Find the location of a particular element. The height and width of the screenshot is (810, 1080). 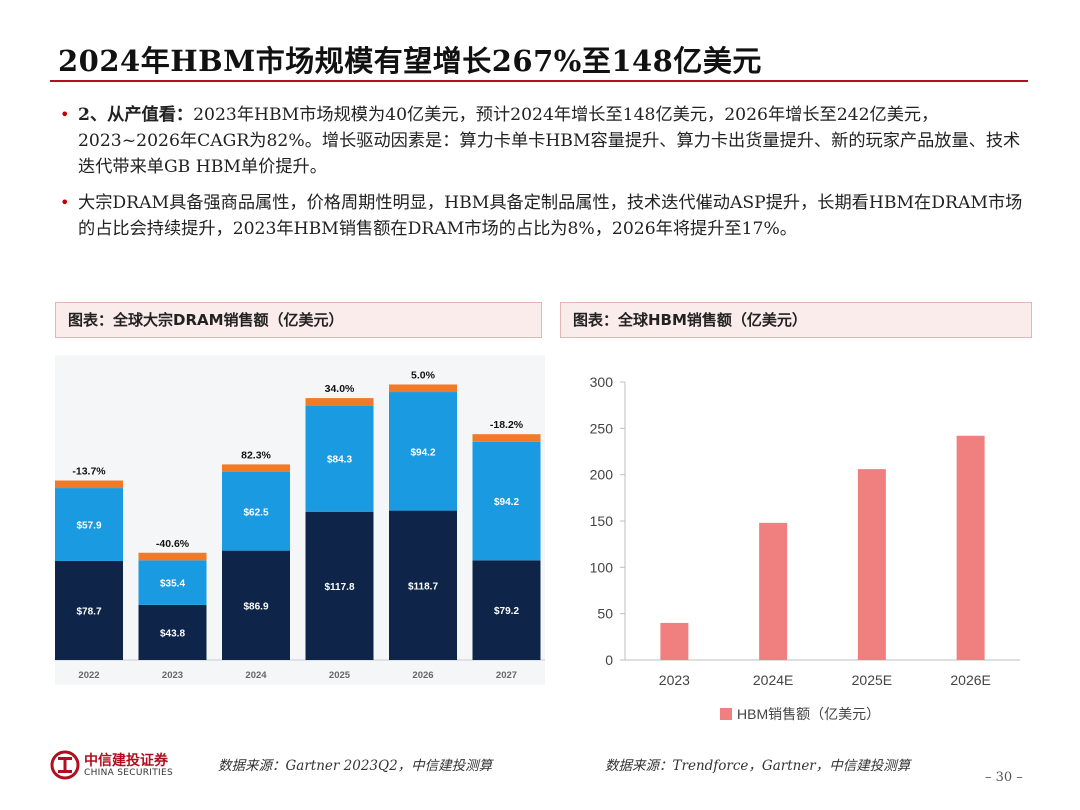

hbm-y-tick-label: 250 is located at coordinates (602, 428).